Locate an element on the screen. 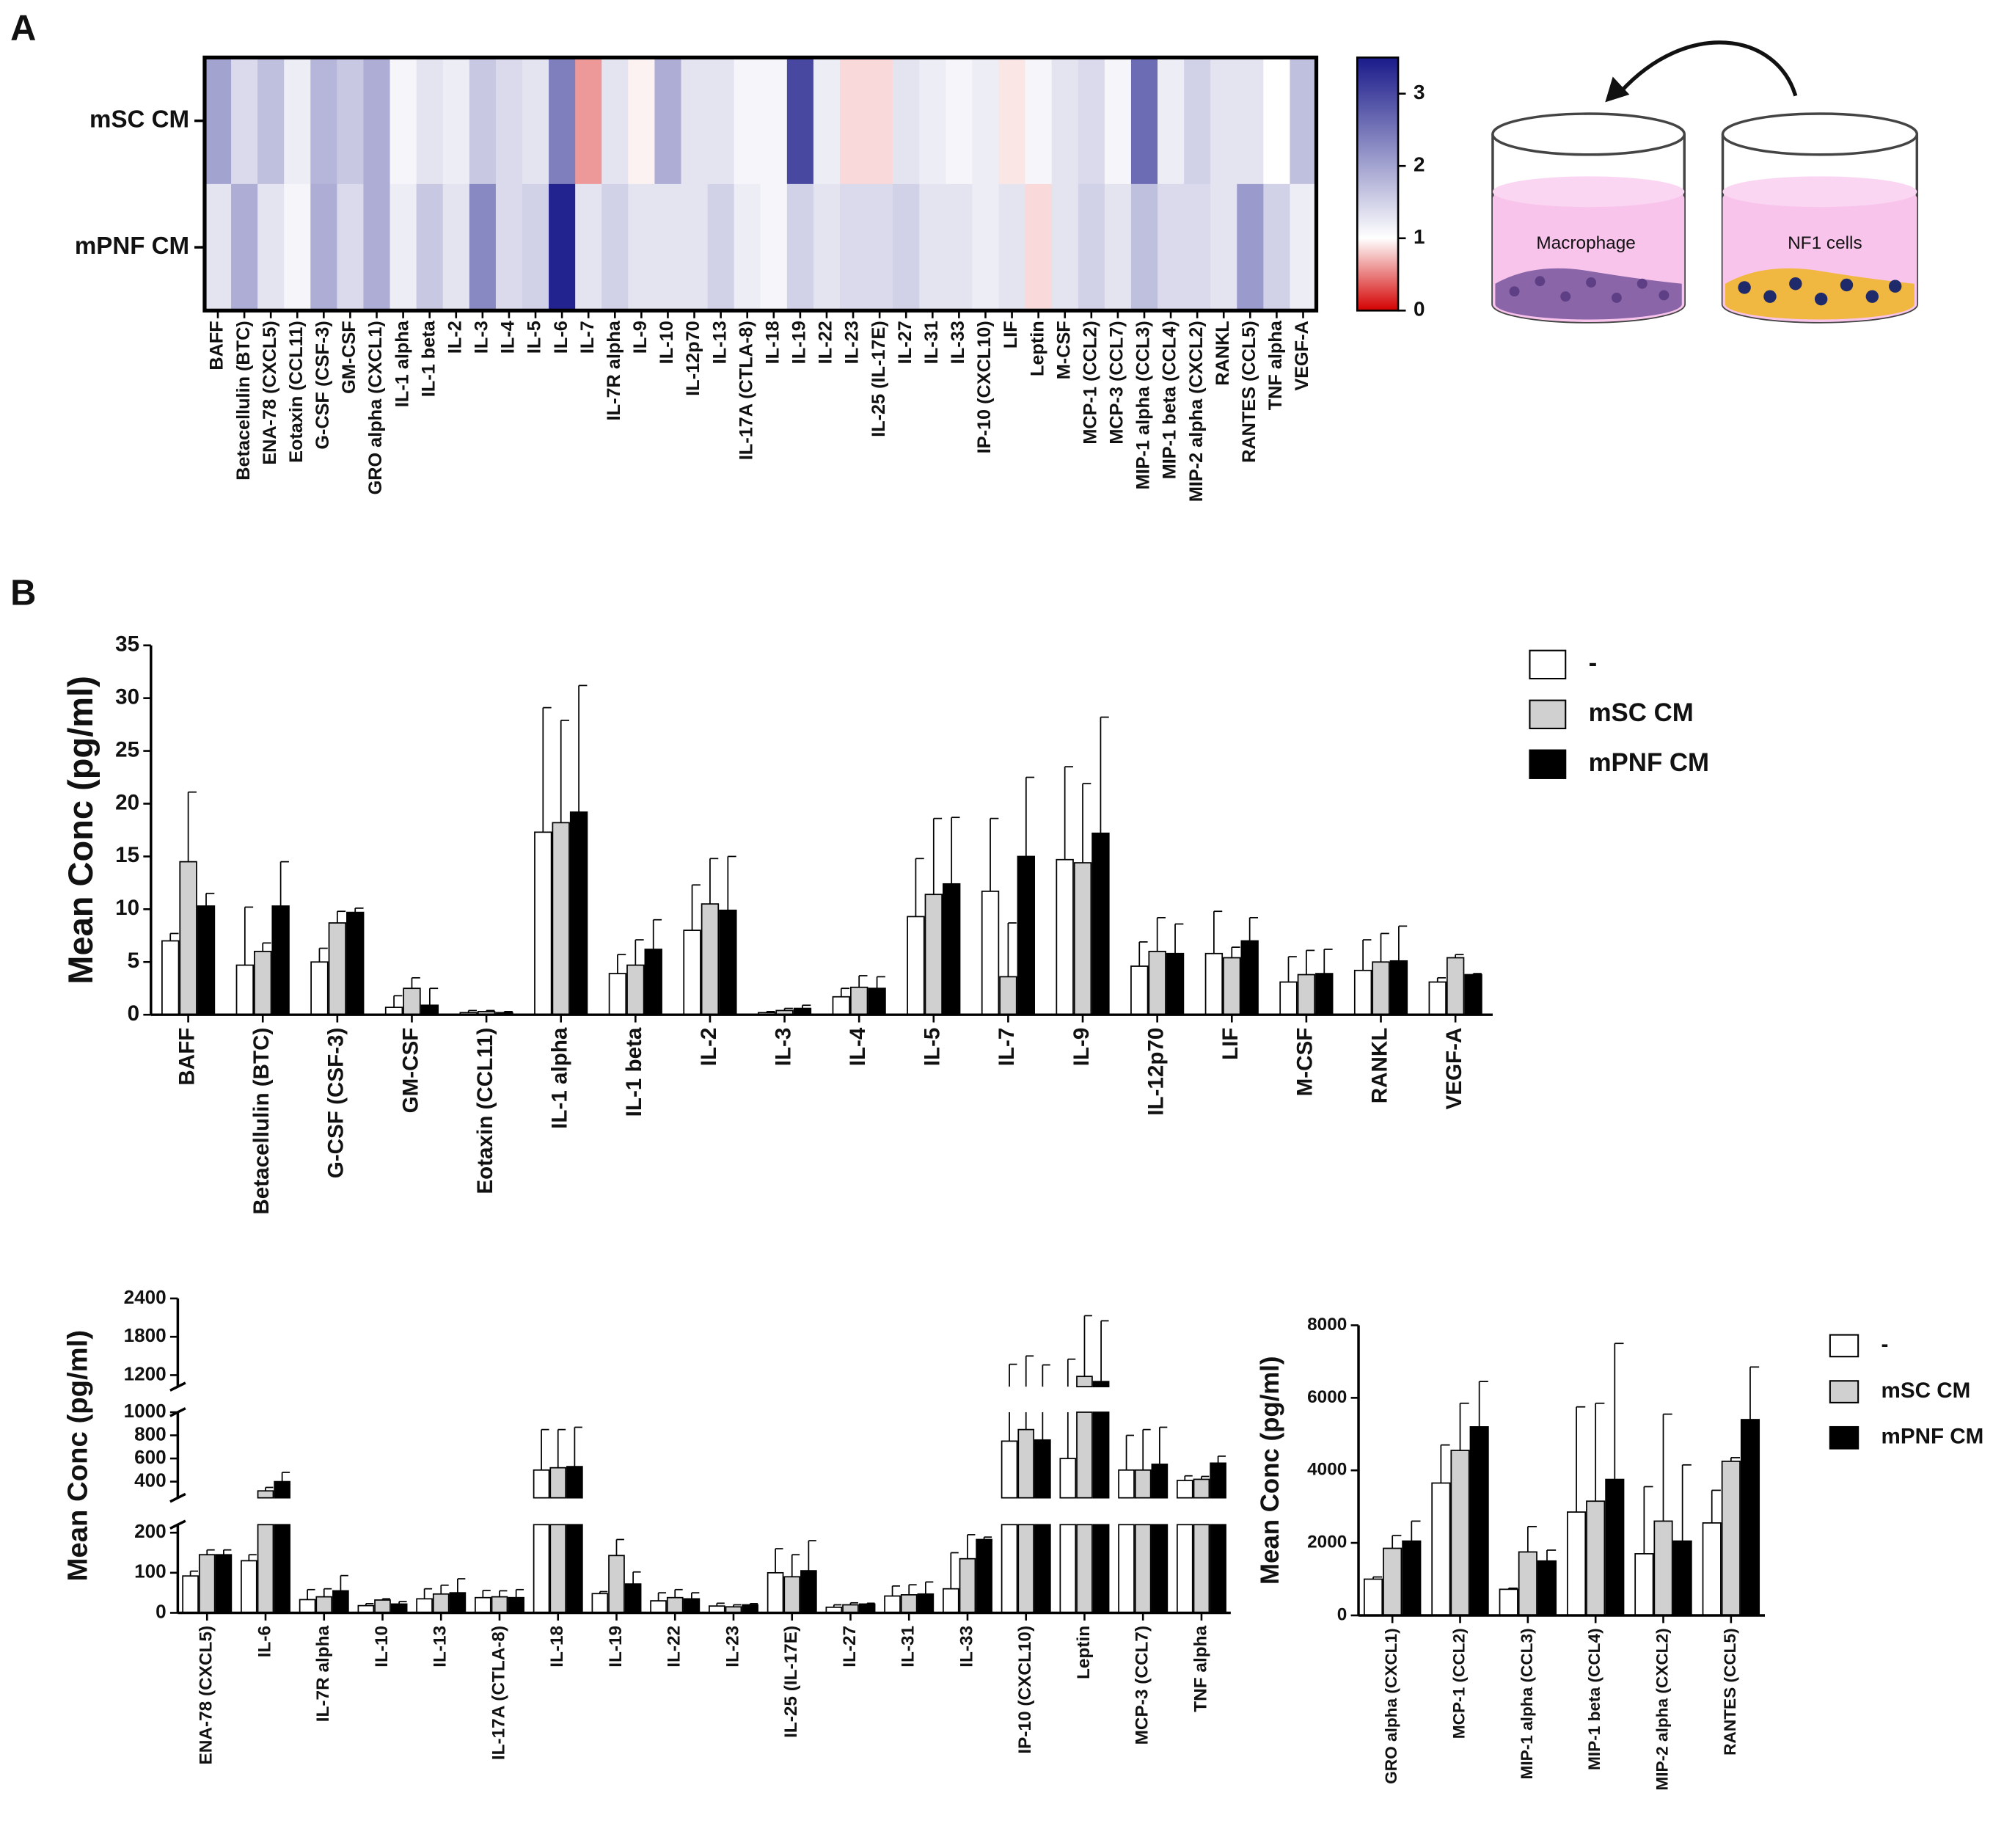  diagram-label: Macrophage is located at coordinates (1586, 243).